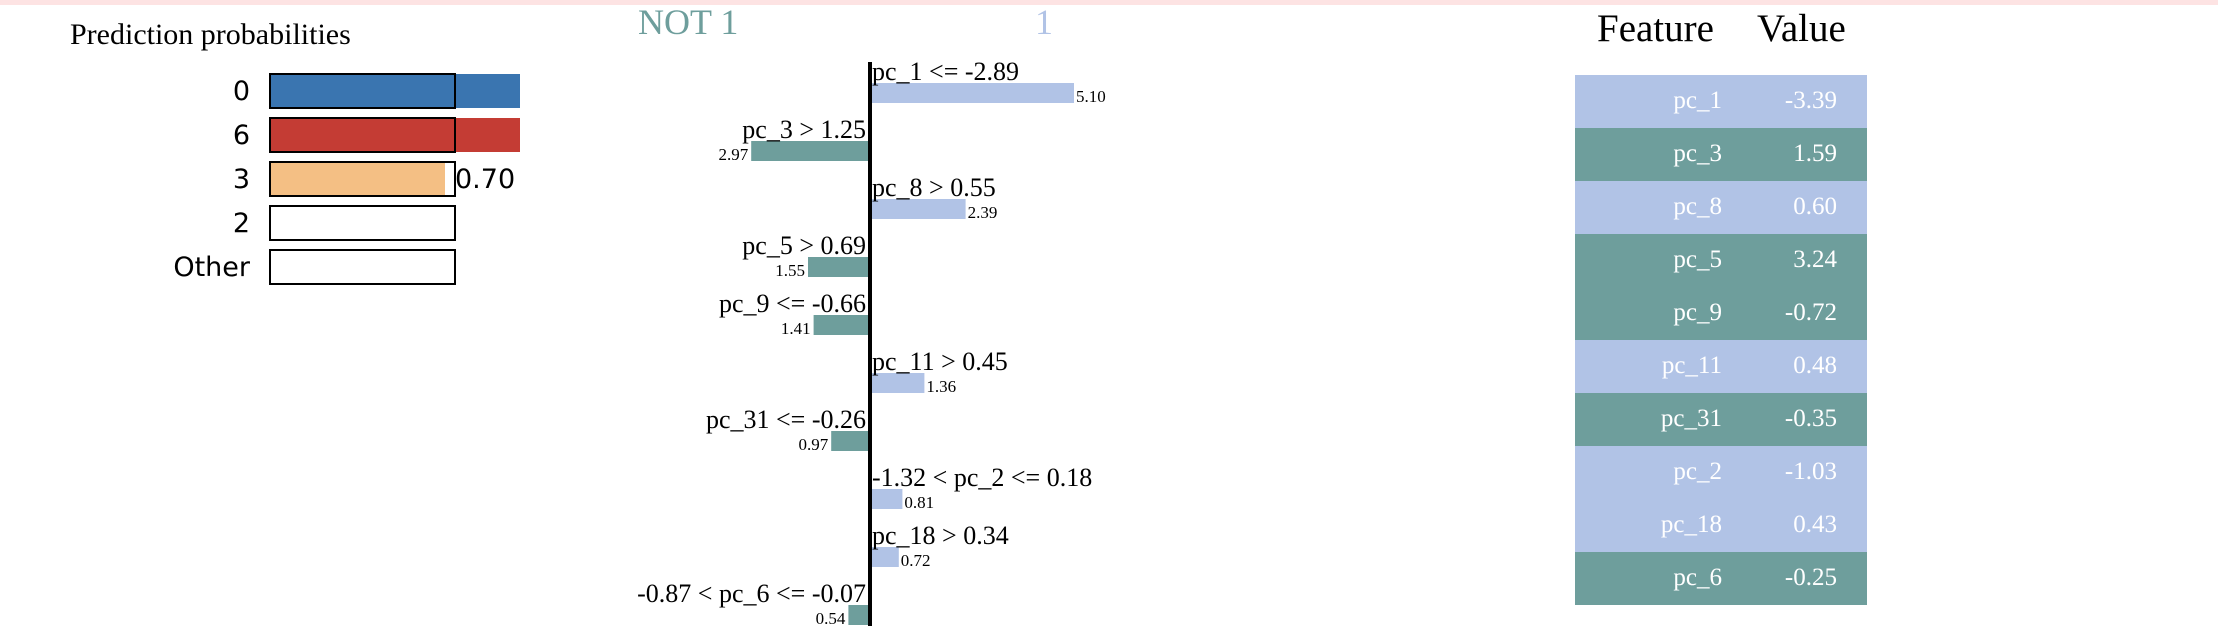  I want to click on table-row: pc_31 -0.35, so click(1721, 419).